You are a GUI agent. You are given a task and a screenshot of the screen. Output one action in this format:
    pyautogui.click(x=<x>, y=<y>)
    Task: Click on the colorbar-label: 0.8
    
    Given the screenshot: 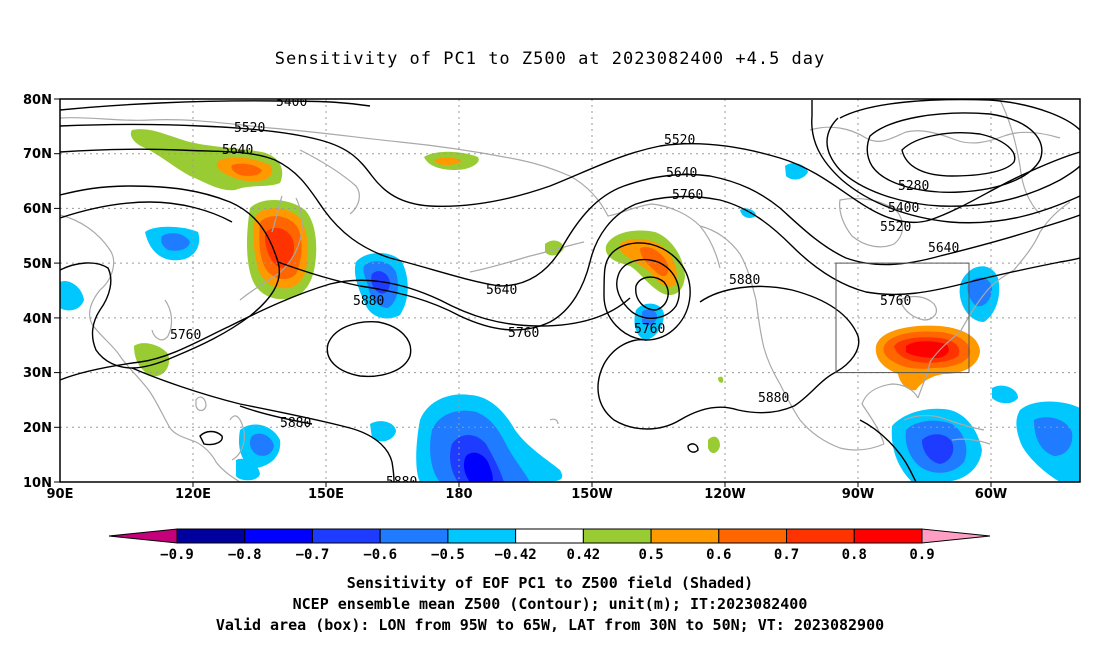 What is the action you would take?
    pyautogui.click(x=854, y=555)
    